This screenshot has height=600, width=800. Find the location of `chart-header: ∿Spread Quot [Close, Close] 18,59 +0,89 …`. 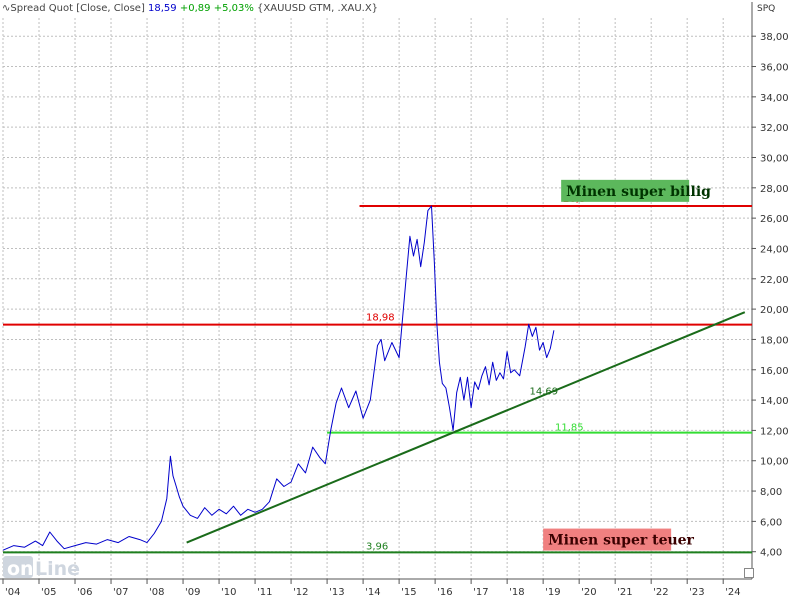

chart-header: ∿Spread Quot [Close, Close] 18,59 +0,89 … is located at coordinates (190, 8).